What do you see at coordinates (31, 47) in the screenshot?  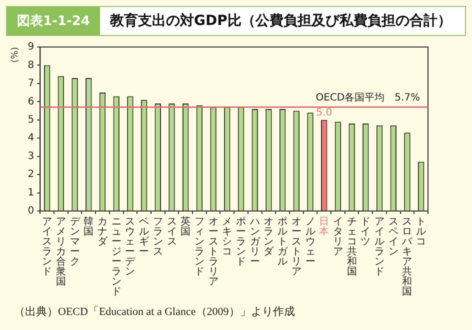 I see `y-tick-label: 9` at bounding box center [31, 47].